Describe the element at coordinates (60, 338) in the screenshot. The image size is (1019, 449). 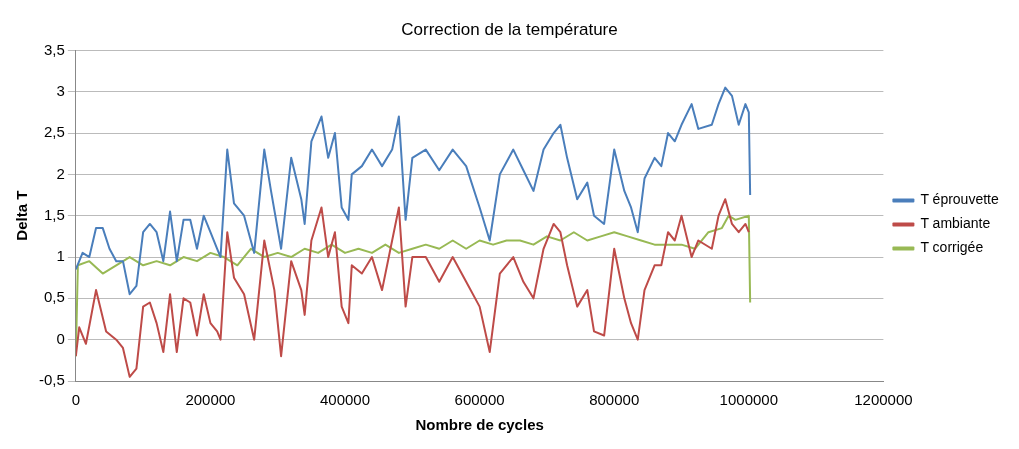
I see `y-tick-label: 0` at that location.